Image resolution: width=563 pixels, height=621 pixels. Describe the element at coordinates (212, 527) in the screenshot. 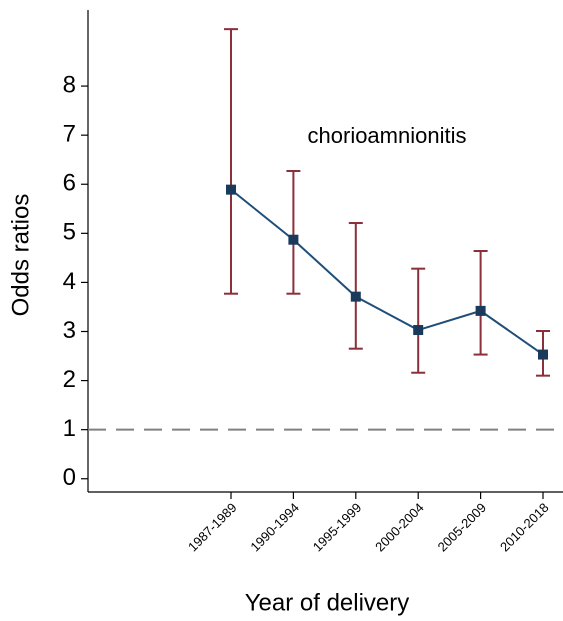

I see `x-tick-label: 1987-1989` at that location.